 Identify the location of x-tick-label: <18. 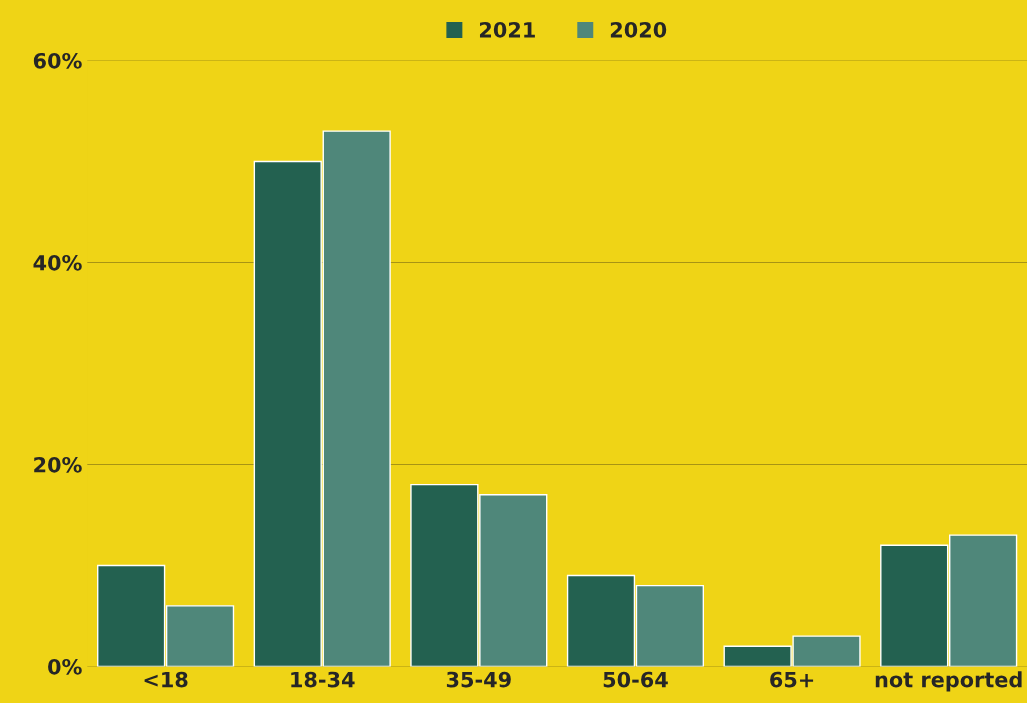
(166, 679).